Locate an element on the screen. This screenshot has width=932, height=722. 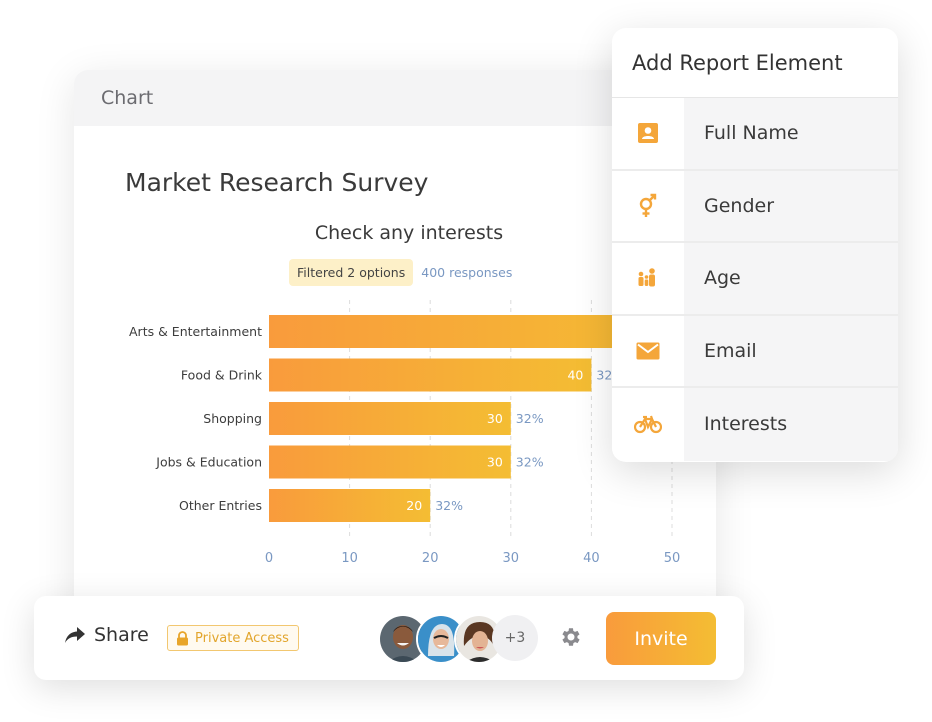
question-title: Check any interests is located at coordinates (409, 233).